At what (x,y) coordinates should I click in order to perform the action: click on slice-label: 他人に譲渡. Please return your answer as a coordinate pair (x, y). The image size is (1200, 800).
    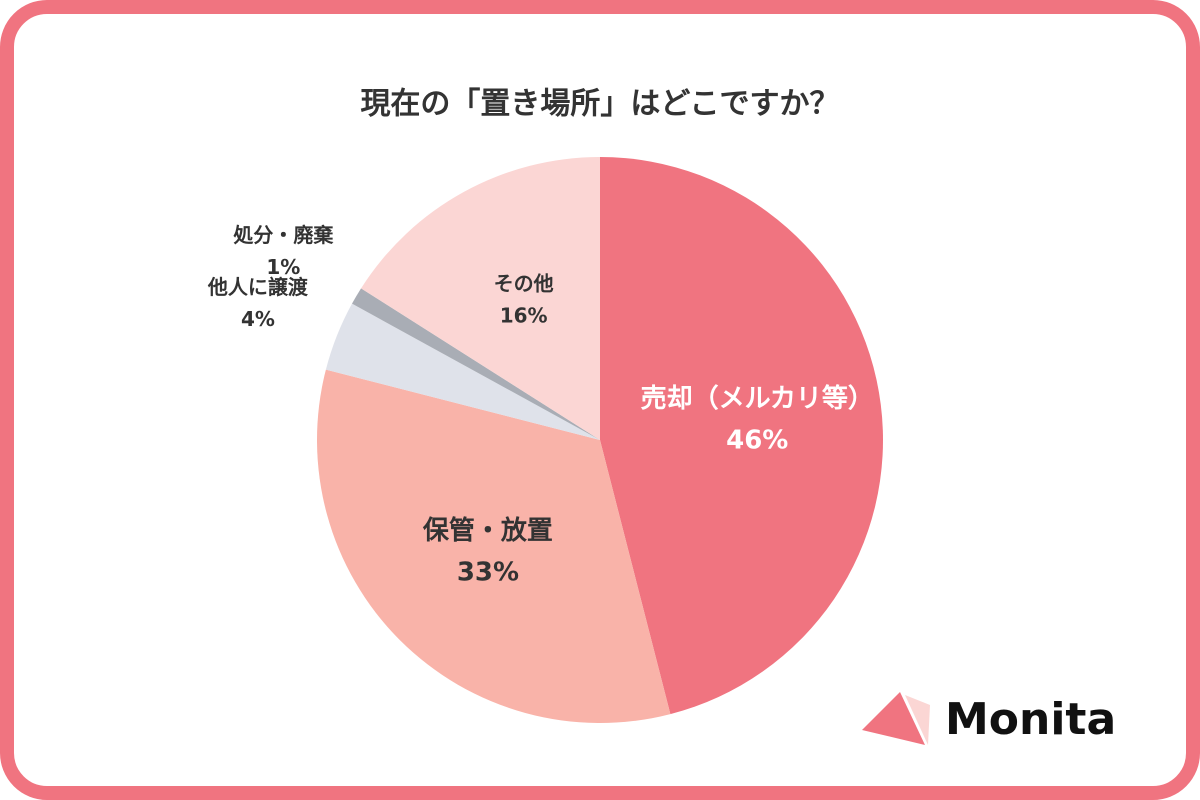
    Looking at the image, I should click on (258, 287).